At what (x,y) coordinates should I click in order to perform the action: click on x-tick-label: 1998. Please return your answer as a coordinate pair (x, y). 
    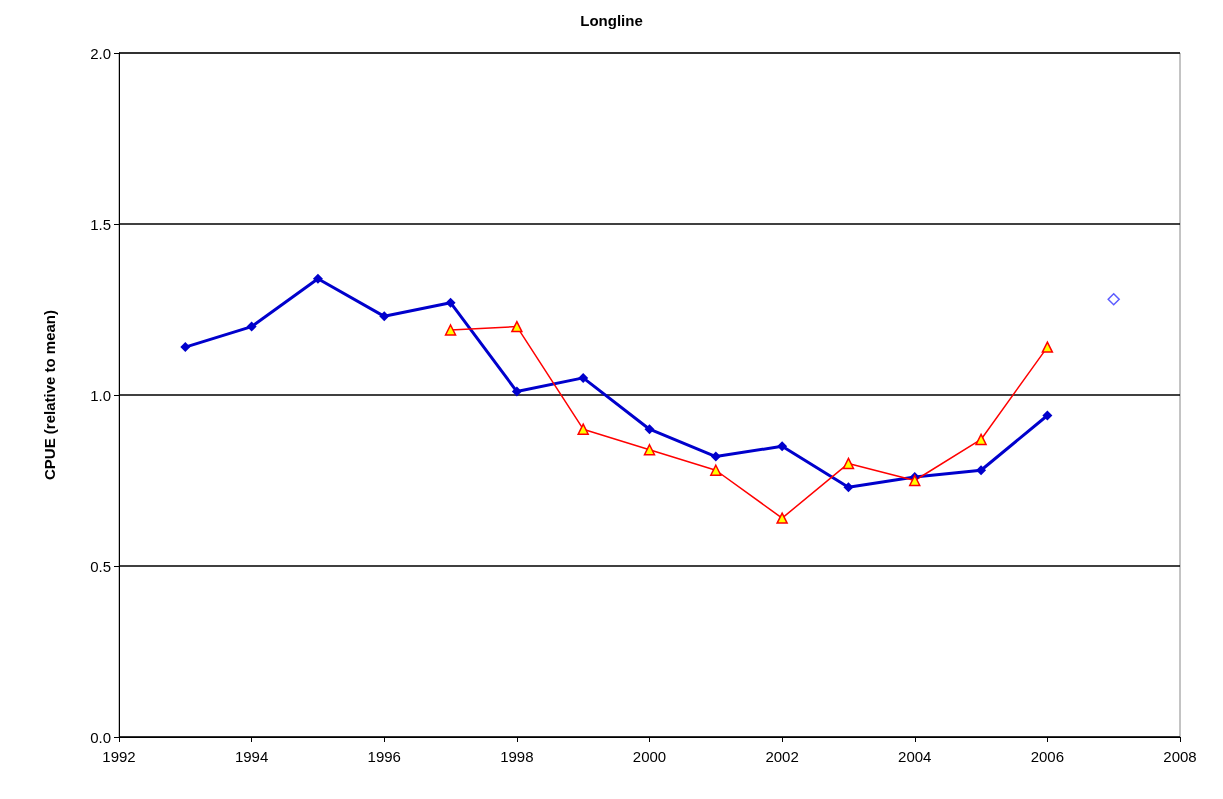
    Looking at the image, I should click on (517, 756).